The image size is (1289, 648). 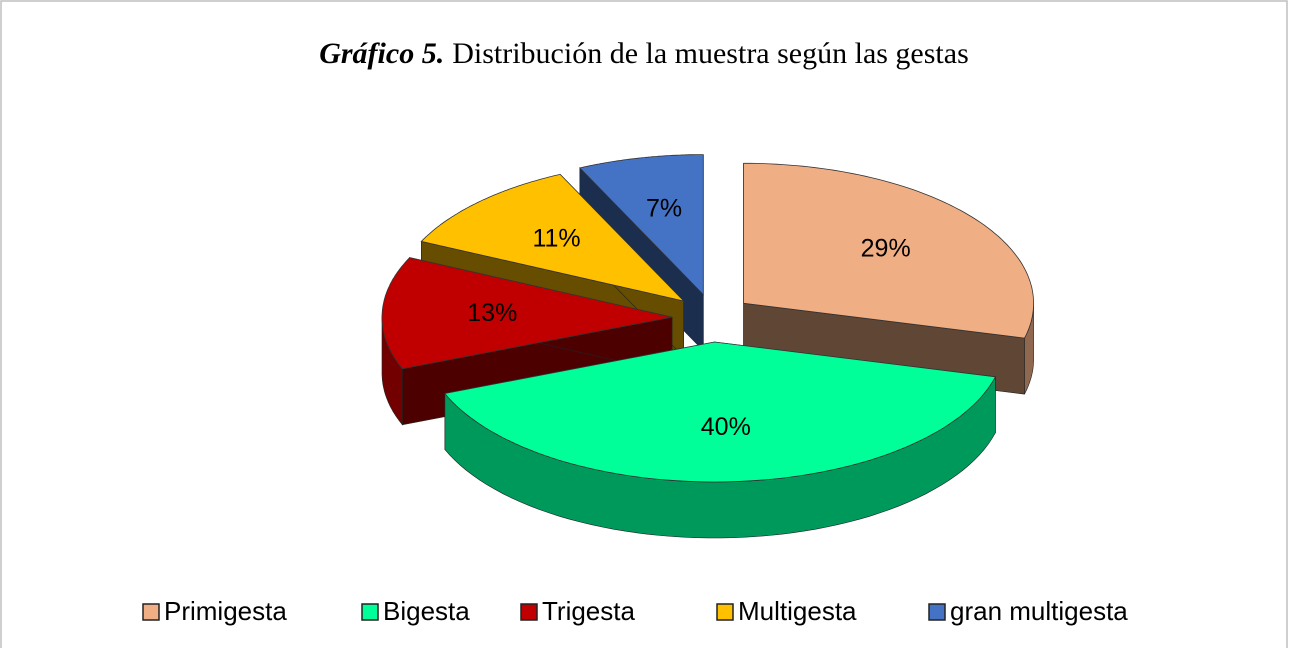 I want to click on legend-label: Bigesta, so click(x=426, y=611).